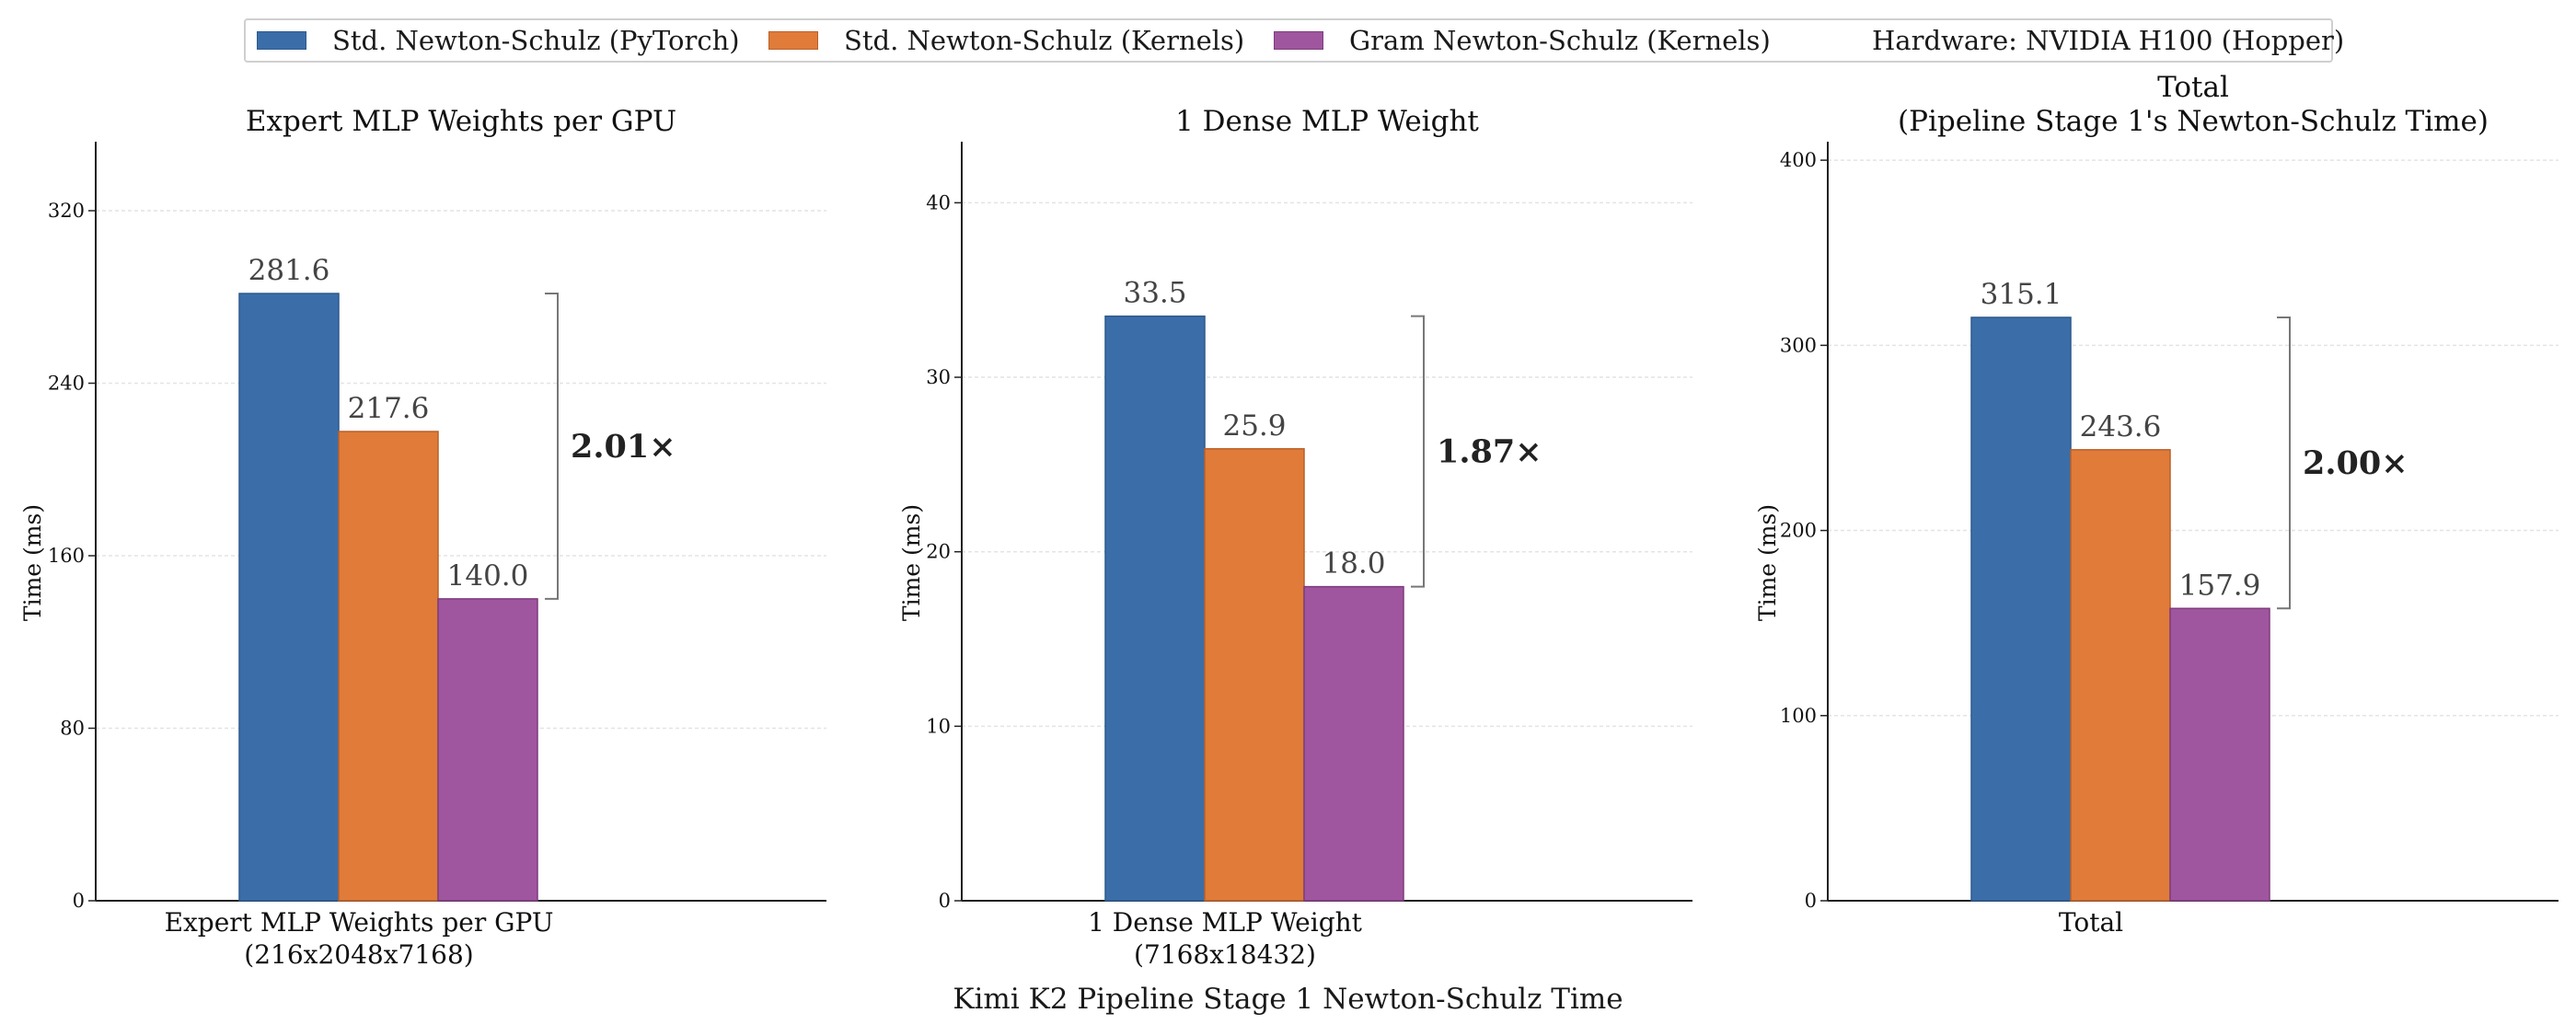 The image size is (2576, 1036). I want to click on panel2-ylabel: Time (ms), so click(911, 562).